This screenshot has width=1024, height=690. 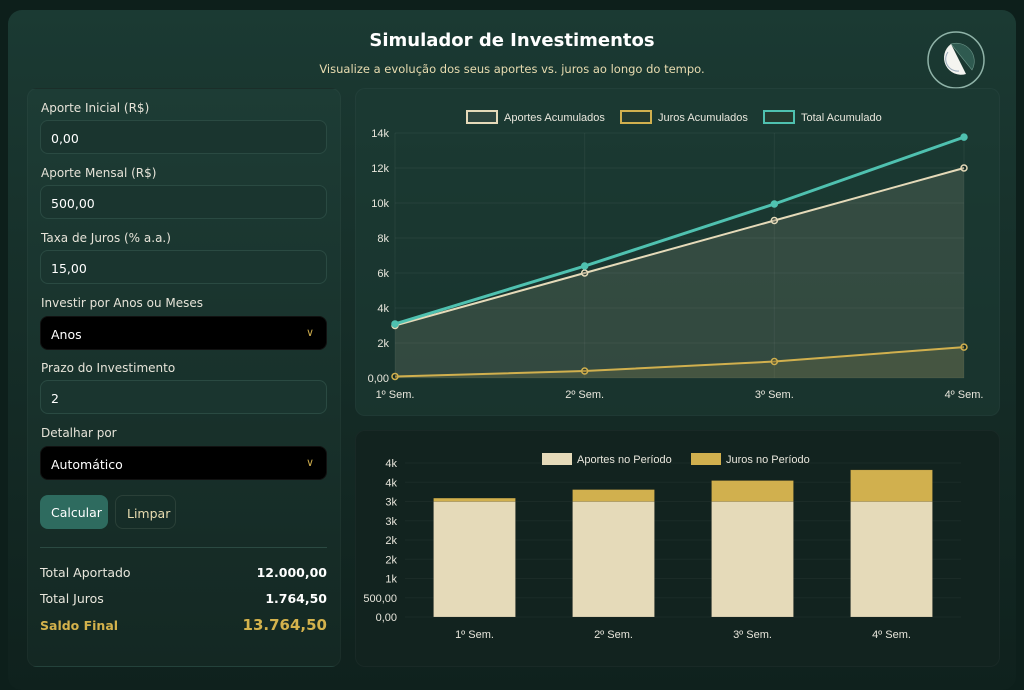 I want to click on page-title: Simulador de Investimentos, so click(x=512, y=40).